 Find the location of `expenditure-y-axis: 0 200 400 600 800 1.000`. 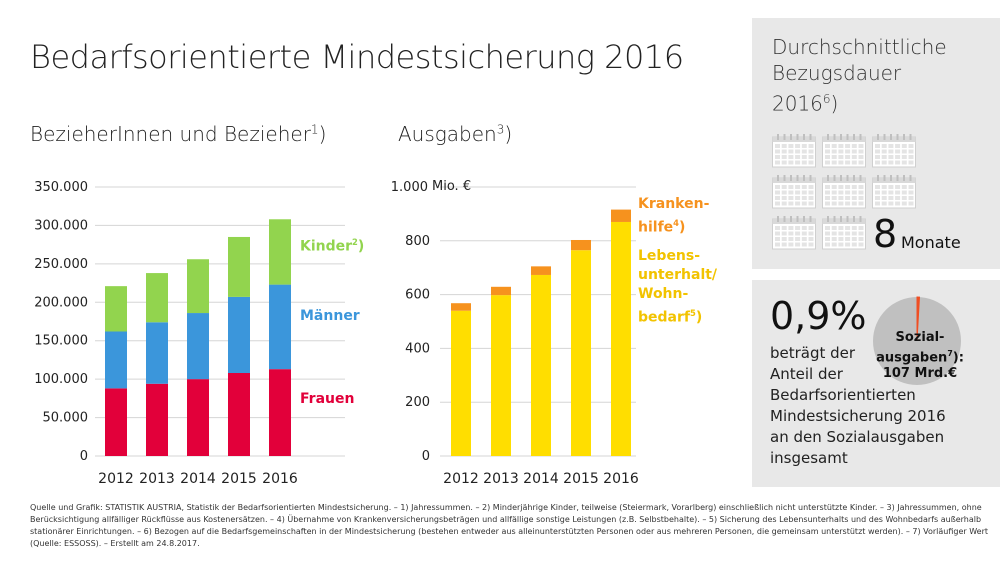

expenditure-y-axis: 0 200 400 600 800 1.000 is located at coordinates (410, 322).